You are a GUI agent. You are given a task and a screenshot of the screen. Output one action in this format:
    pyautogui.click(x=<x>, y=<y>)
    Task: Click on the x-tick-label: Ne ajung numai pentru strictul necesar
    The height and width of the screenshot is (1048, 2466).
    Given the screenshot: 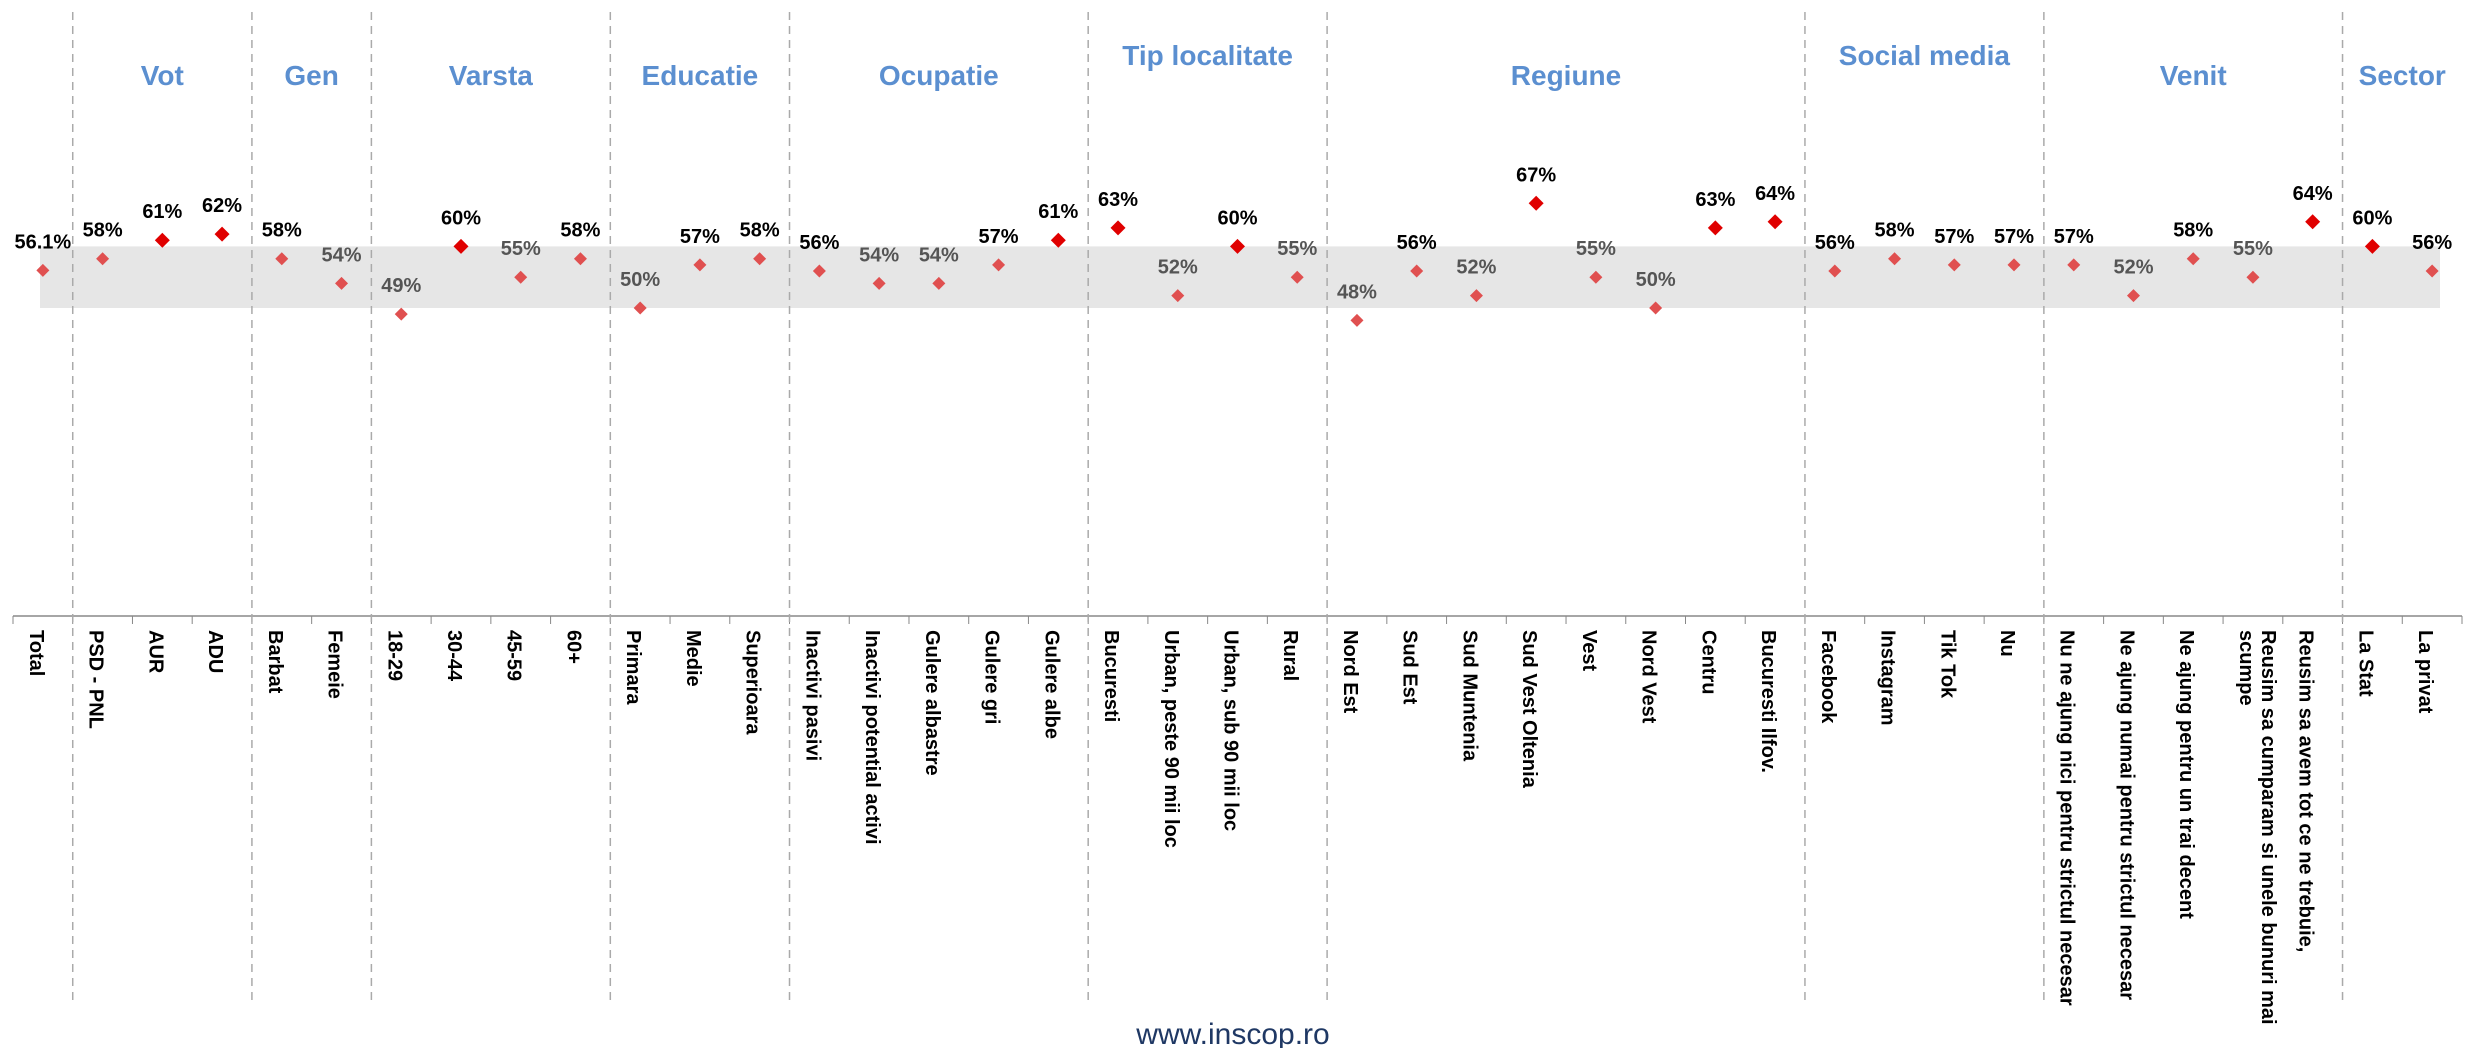 What is the action you would take?
    pyautogui.click(x=2126, y=815)
    